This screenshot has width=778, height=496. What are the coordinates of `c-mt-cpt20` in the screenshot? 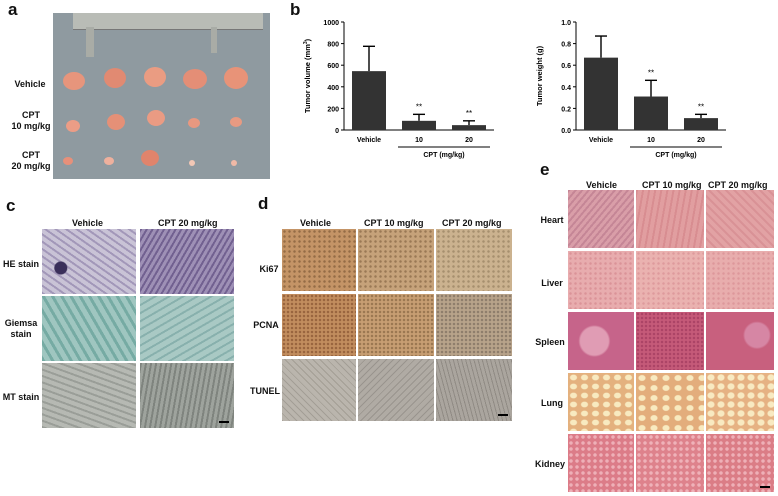 It's located at (187, 395).